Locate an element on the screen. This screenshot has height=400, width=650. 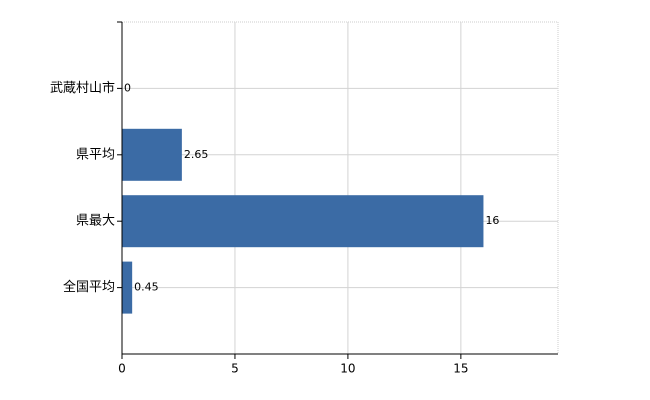
x-tick-label: 15 is located at coordinates (460, 369).